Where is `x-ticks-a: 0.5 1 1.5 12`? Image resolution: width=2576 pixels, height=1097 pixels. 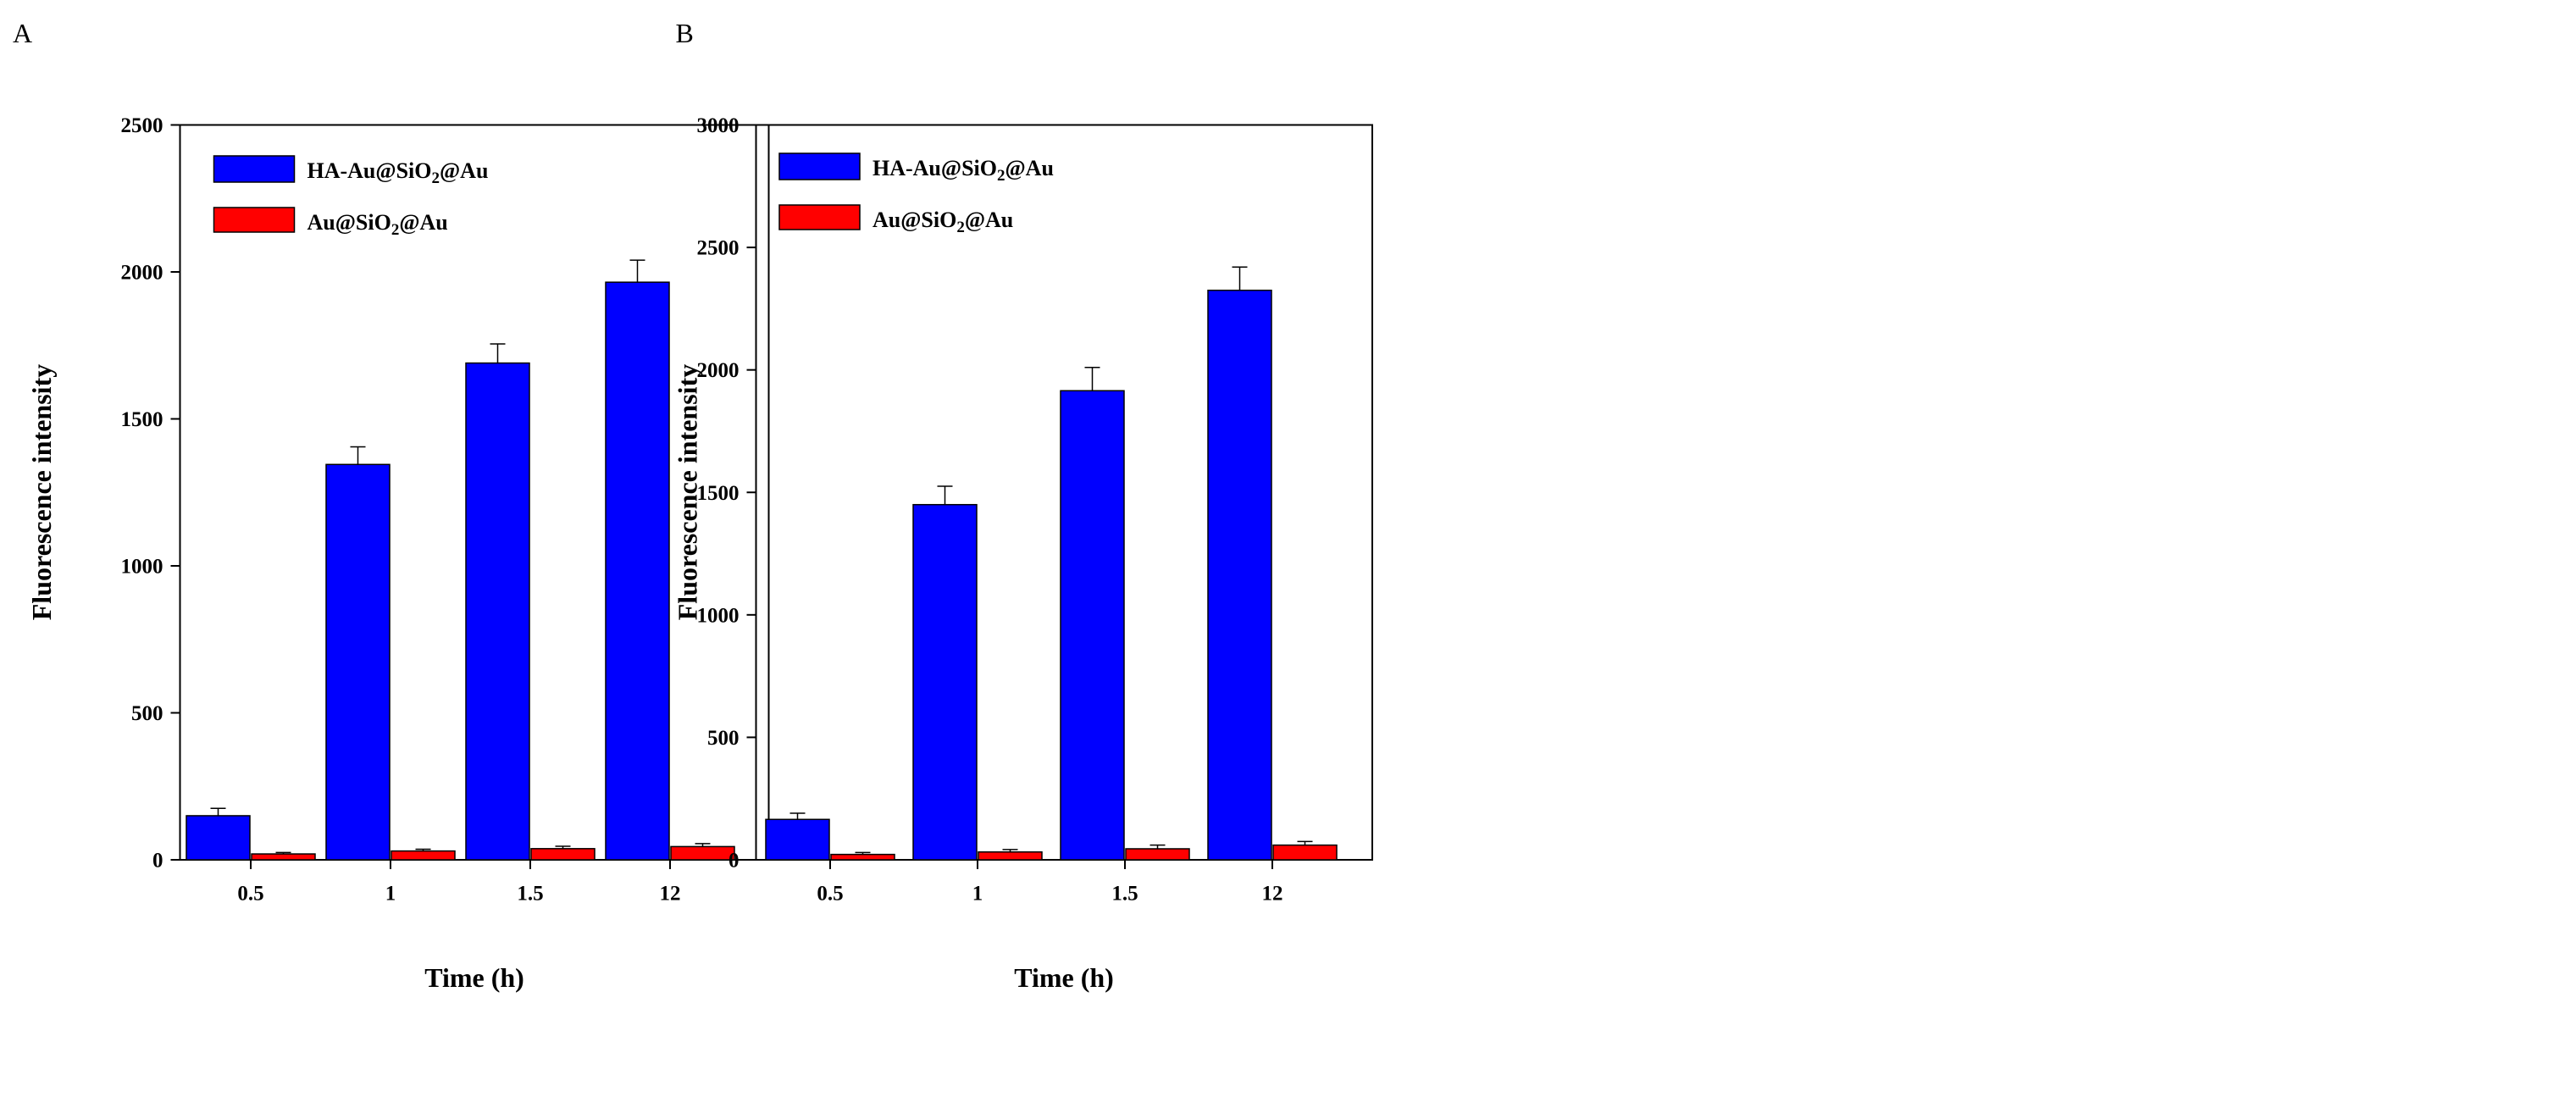 x-ticks-a: 0.5 1 1.5 12 is located at coordinates (459, 883).